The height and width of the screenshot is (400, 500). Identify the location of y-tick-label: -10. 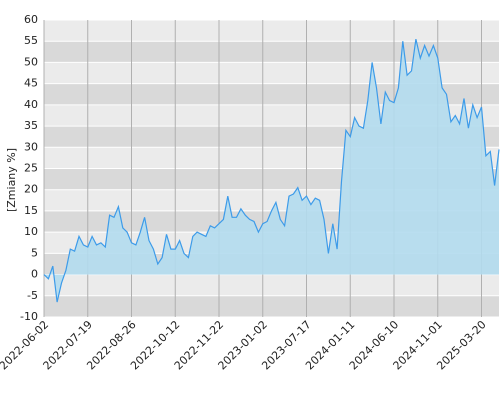
(29, 316).